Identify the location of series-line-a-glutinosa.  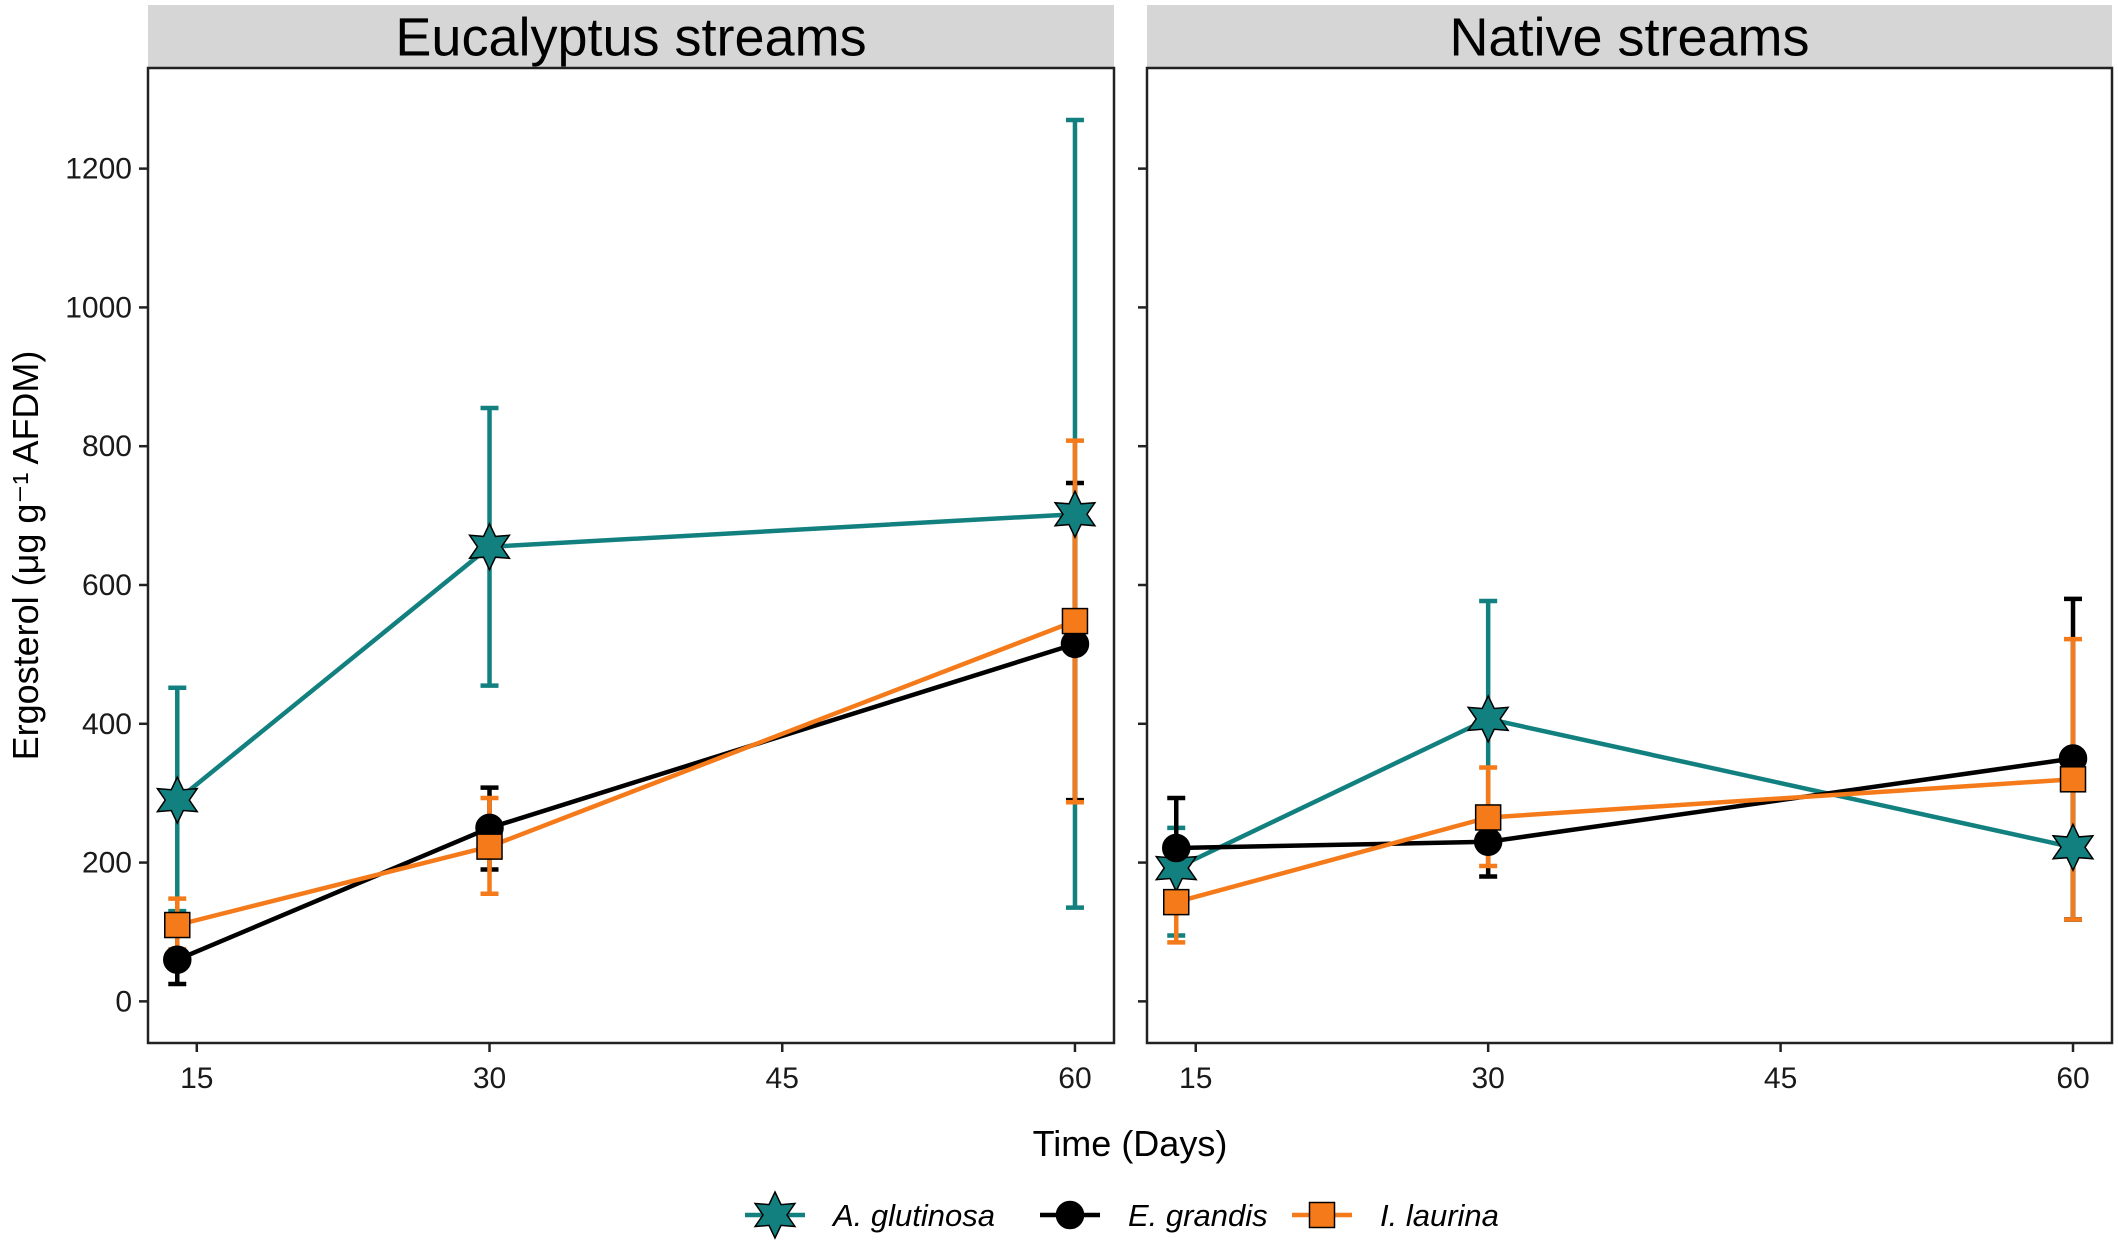
(625, 656).